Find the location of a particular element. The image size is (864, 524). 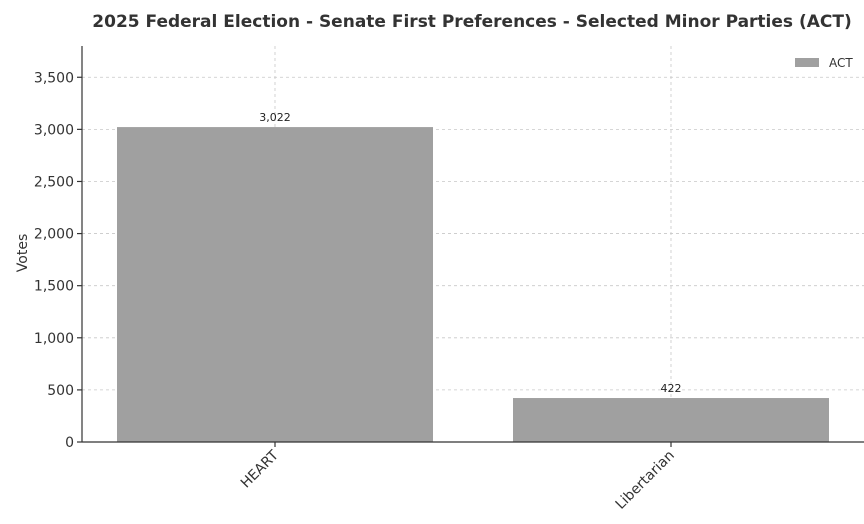

y-tick-label: 1,500 is located at coordinates (54, 287).